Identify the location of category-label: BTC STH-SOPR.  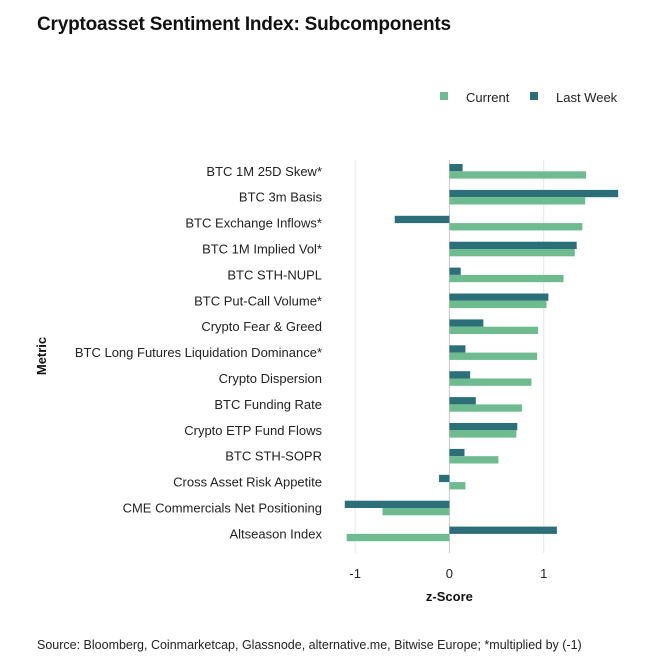
(273, 456).